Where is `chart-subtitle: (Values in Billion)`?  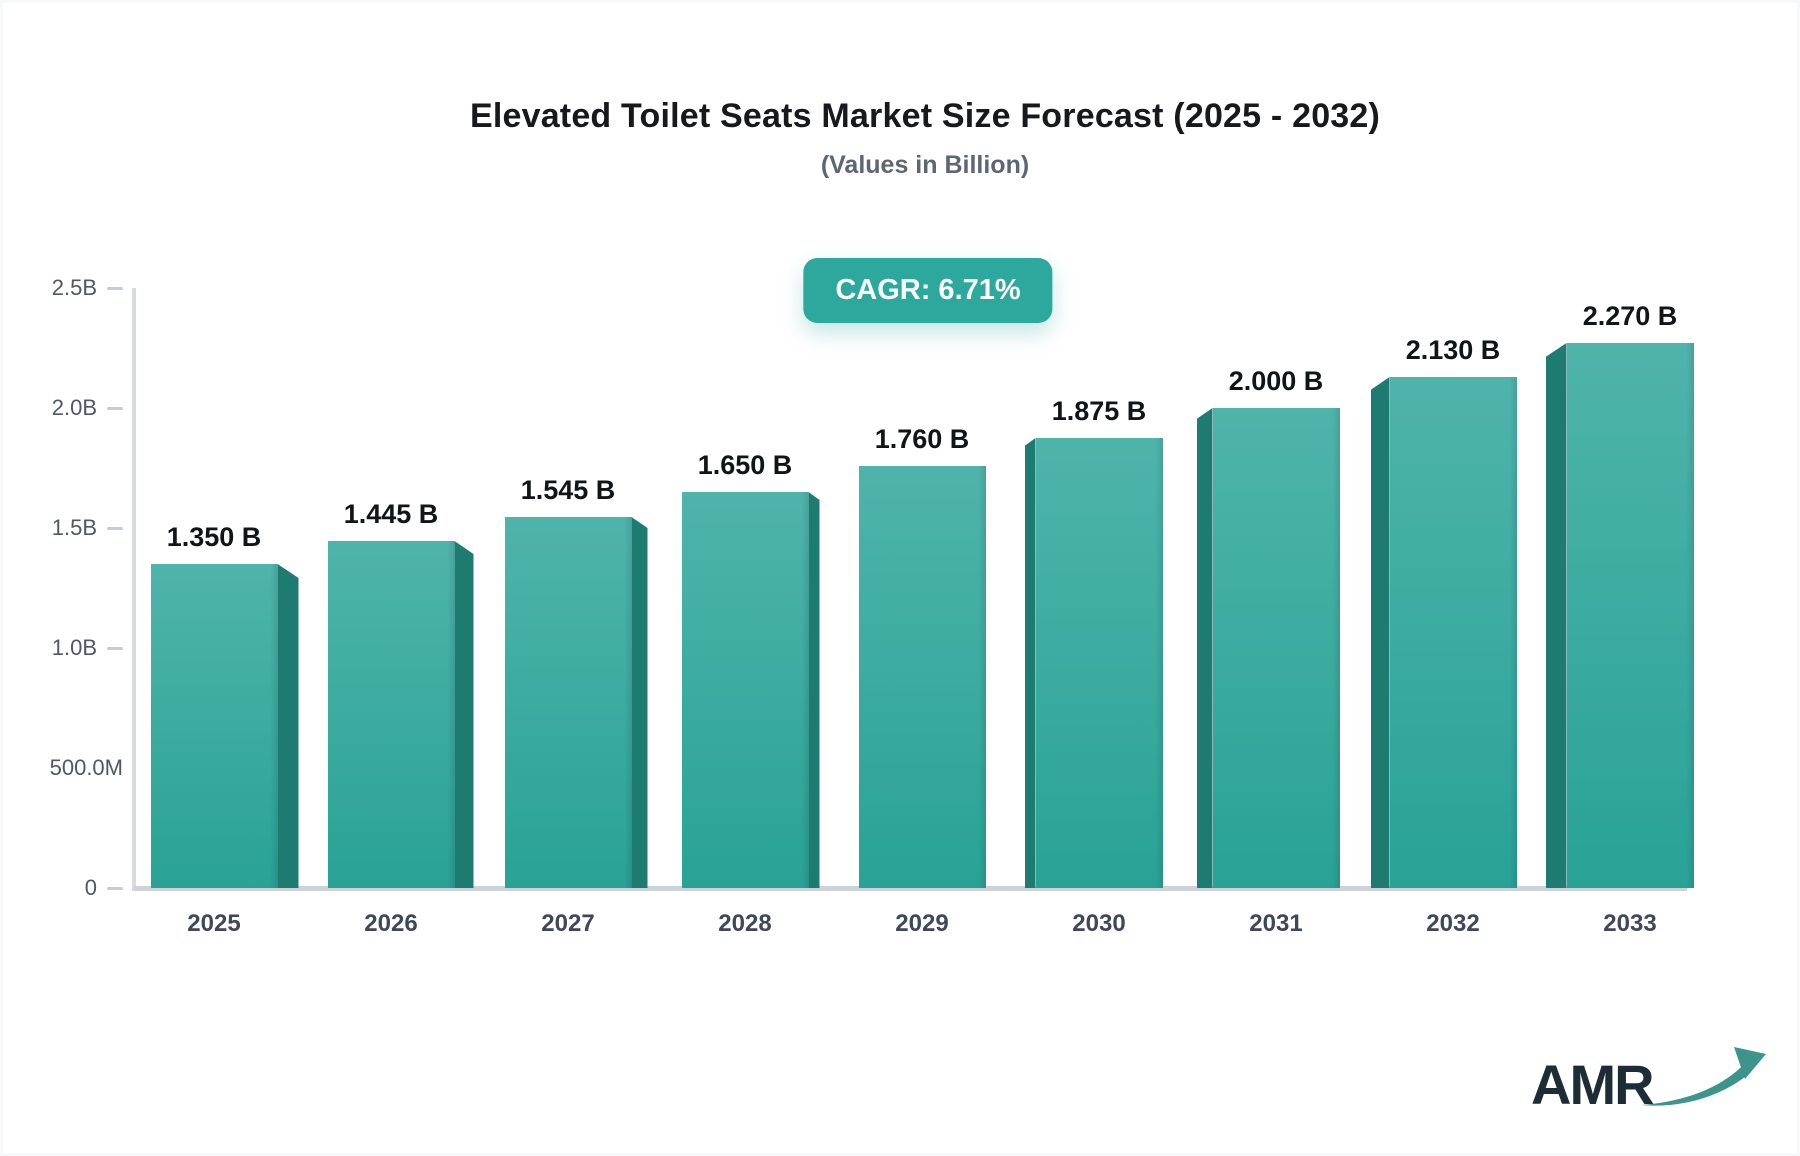
chart-subtitle: (Values in Billion) is located at coordinates (925, 165).